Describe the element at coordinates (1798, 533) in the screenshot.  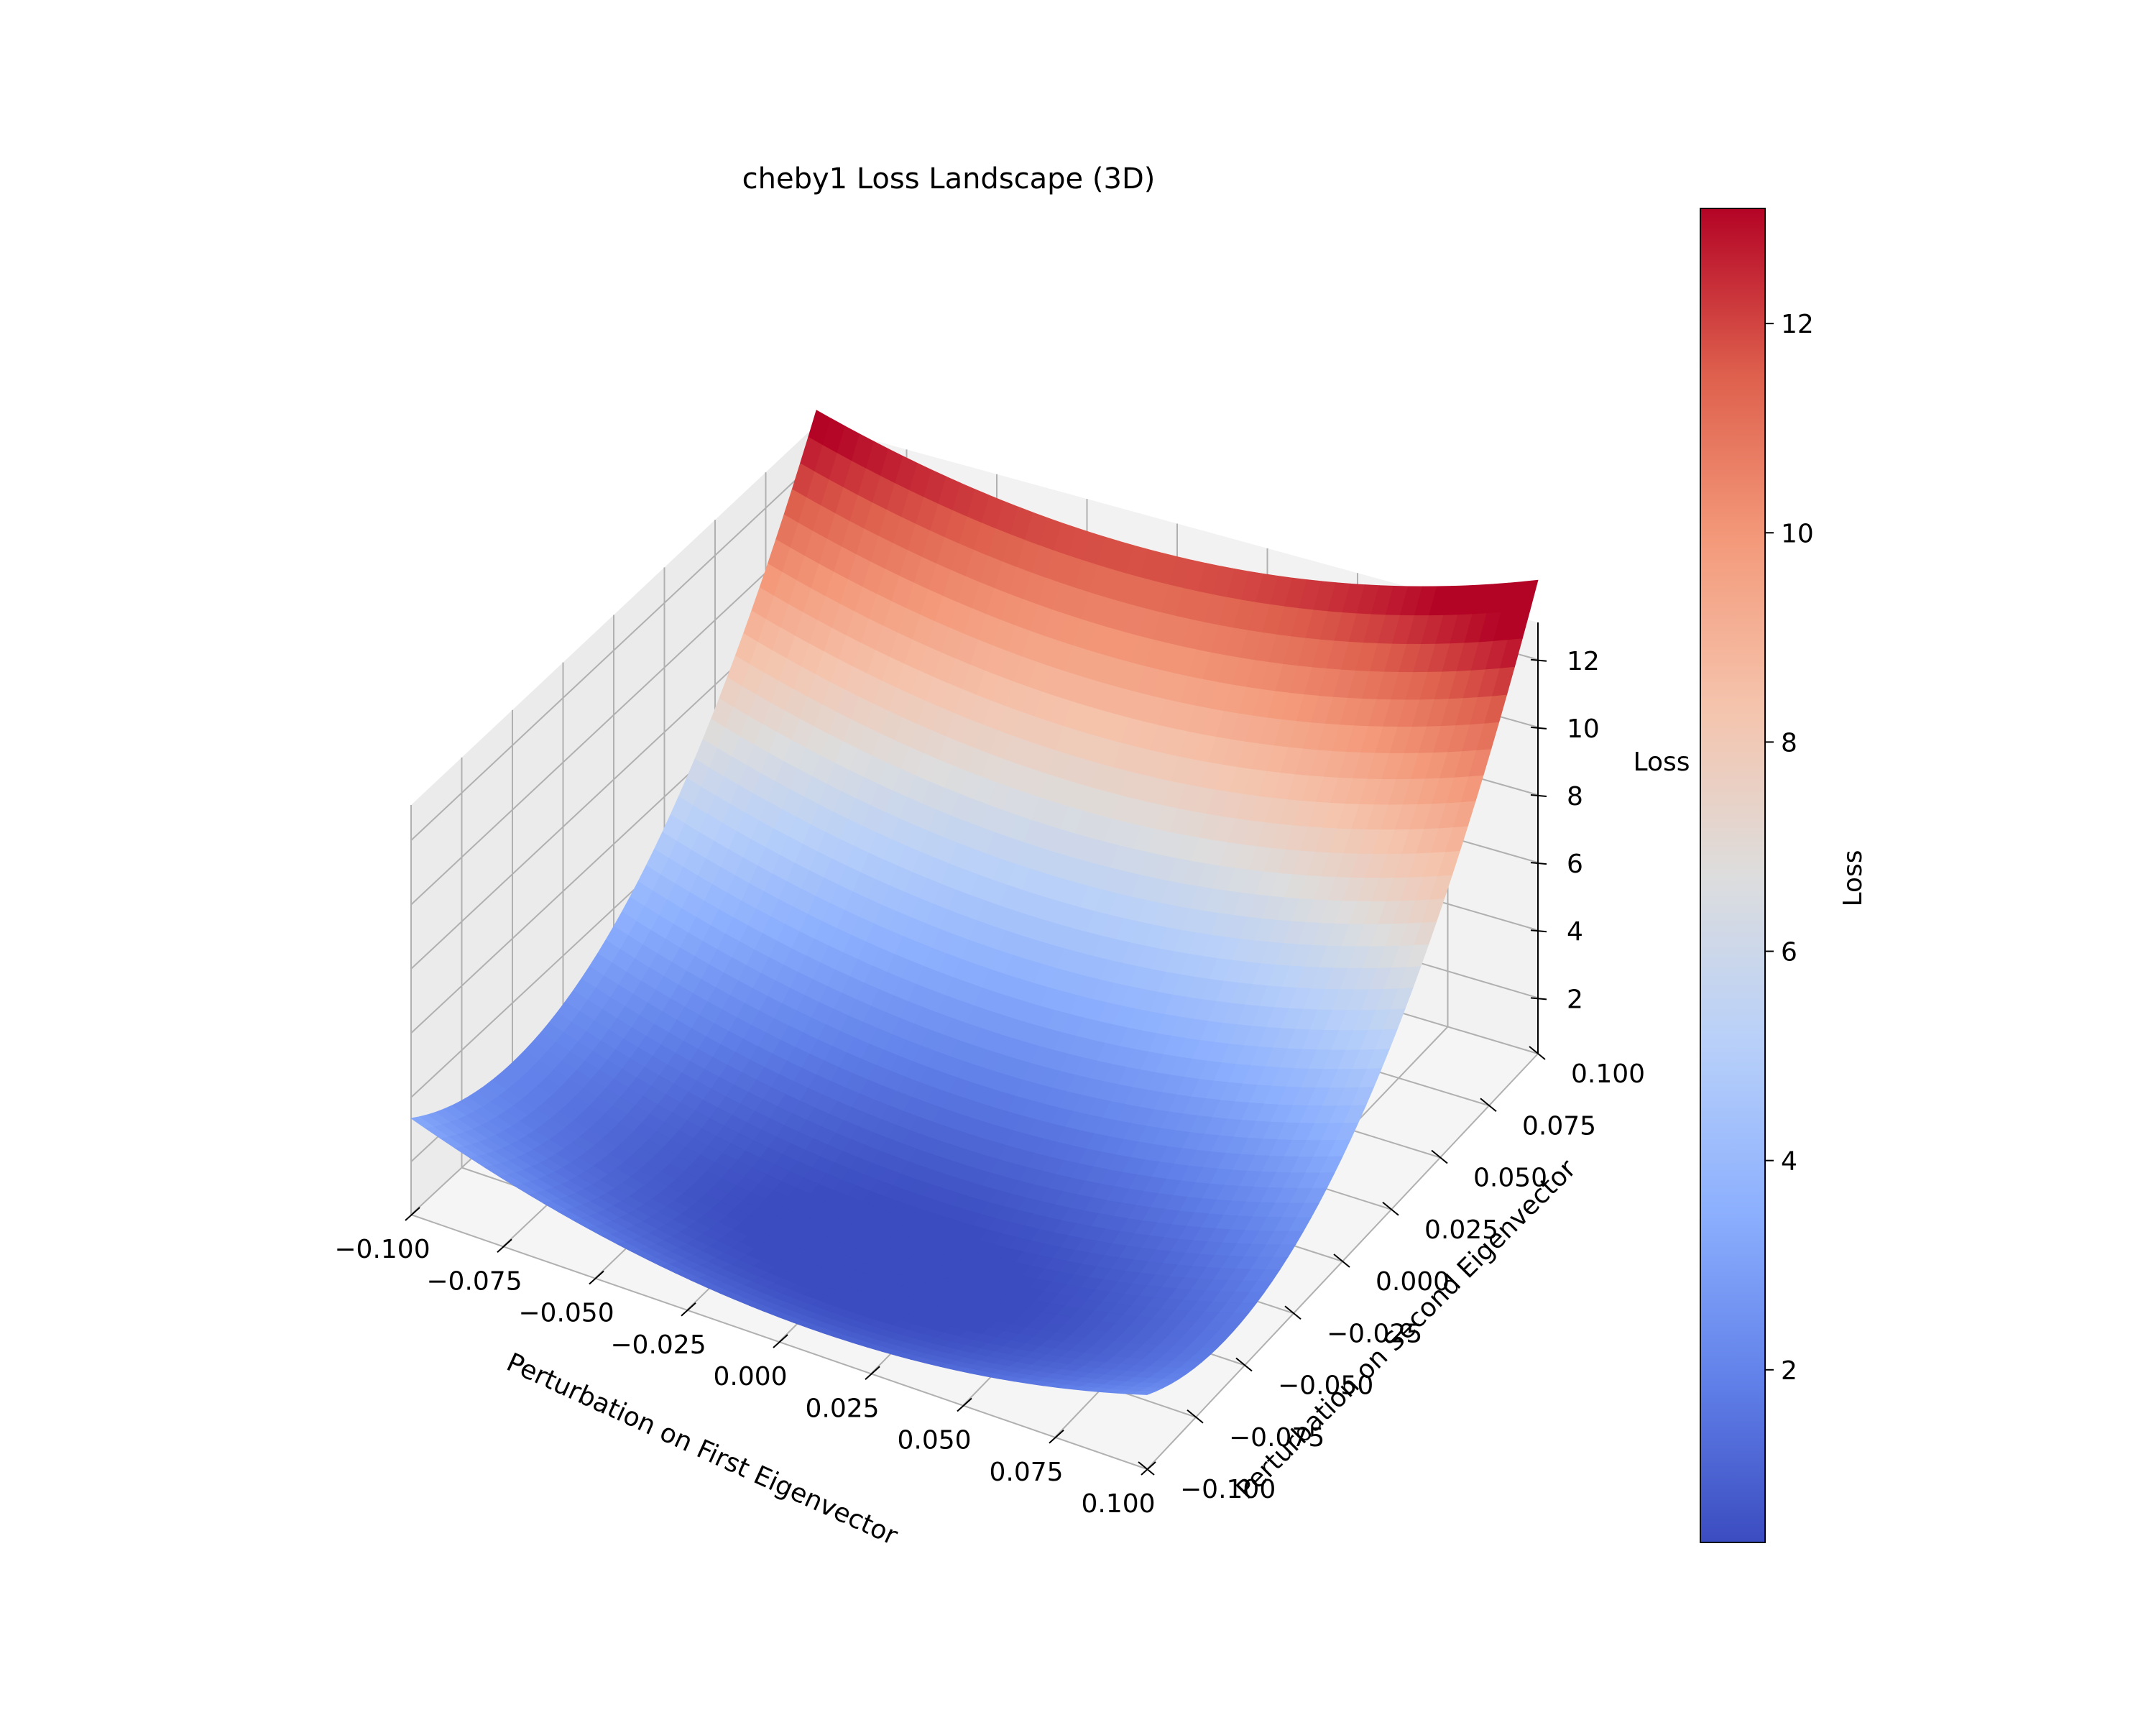
I see `colorbar-tick-label: 10` at that location.